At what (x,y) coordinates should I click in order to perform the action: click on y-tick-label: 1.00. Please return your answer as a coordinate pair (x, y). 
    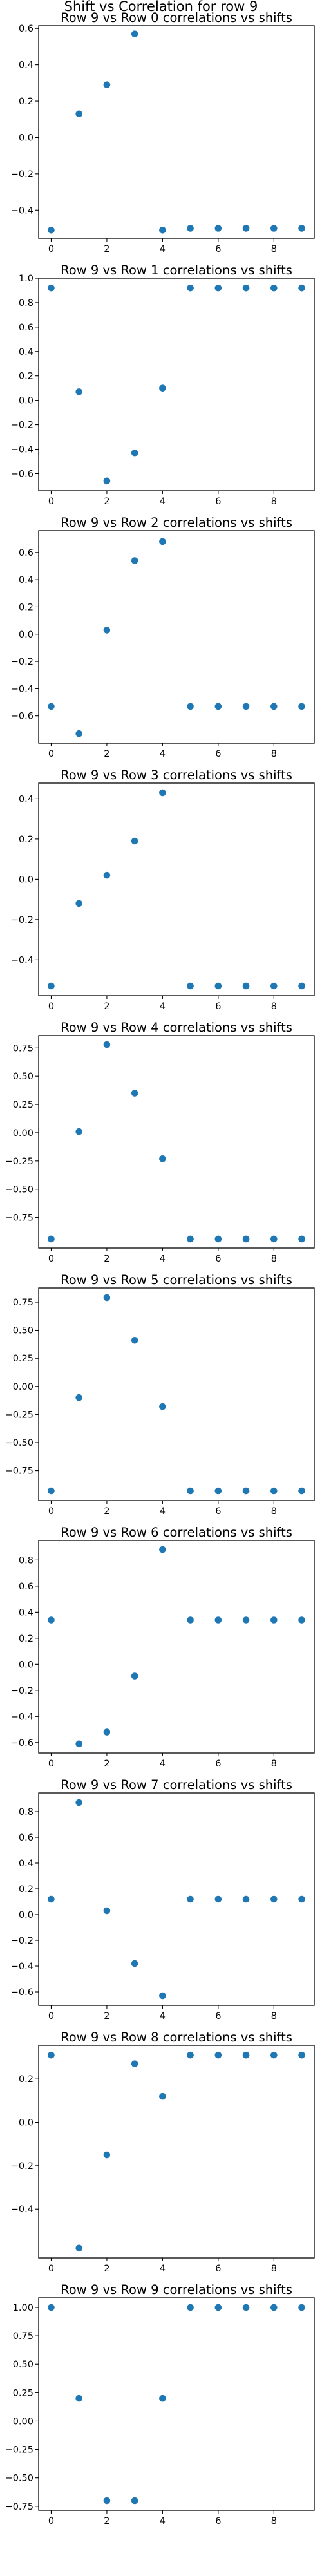
    Looking at the image, I should click on (23, 2308).